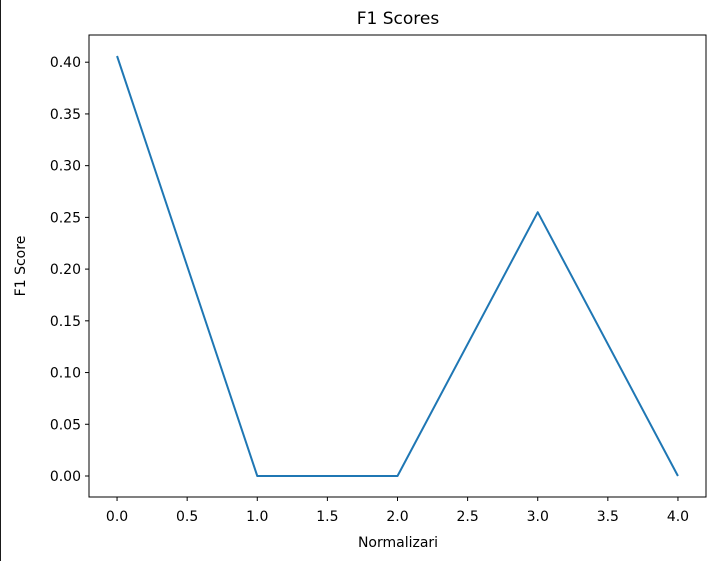  What do you see at coordinates (257, 517) in the screenshot?
I see `x-tick-label: 1.0` at bounding box center [257, 517].